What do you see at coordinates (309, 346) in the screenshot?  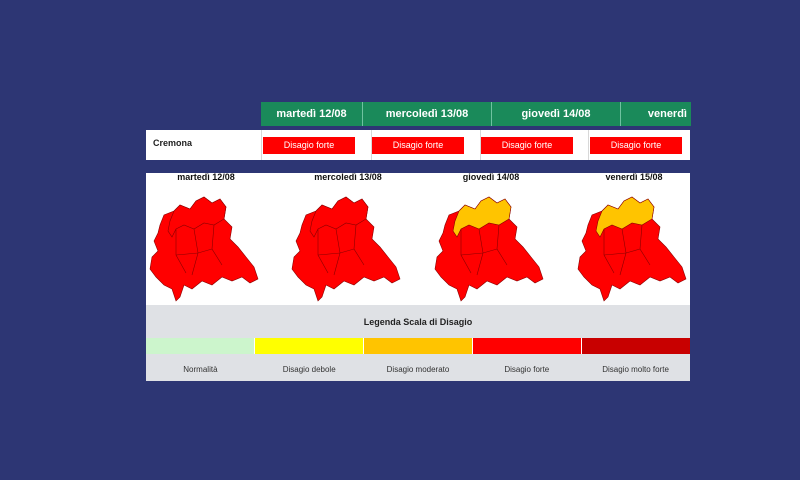 I see `legend-swatch-debole` at bounding box center [309, 346].